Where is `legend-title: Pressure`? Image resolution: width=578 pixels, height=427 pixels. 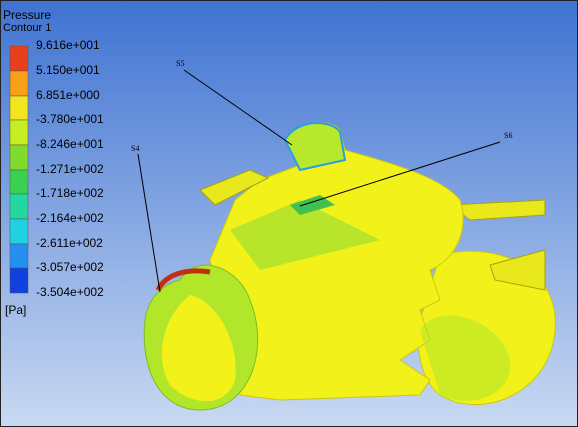
legend-title: Pressure is located at coordinates (27, 15).